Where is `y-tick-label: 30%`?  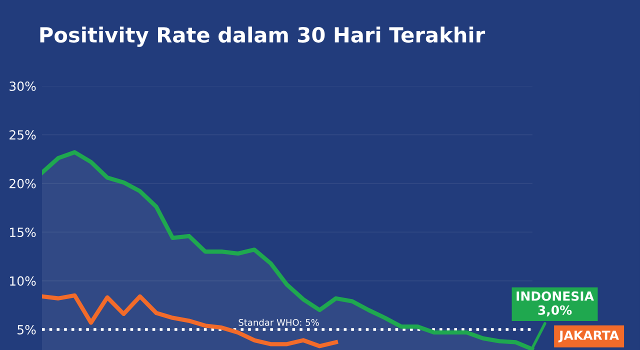
y-tick-label: 30% is located at coordinates (23, 86).